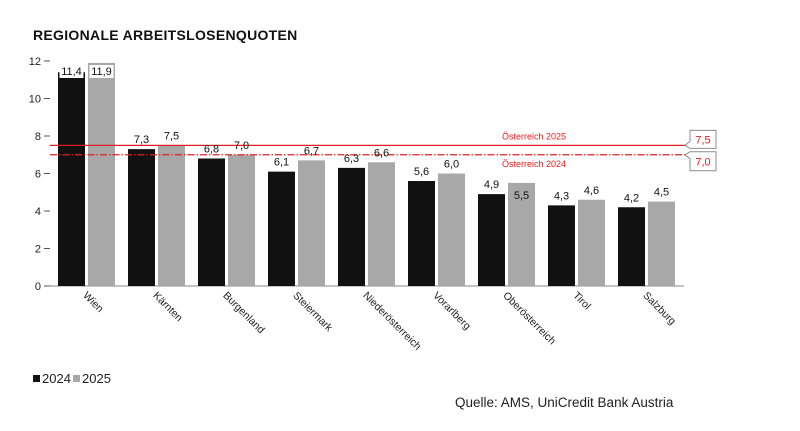 Image resolution: width=800 pixels, height=431 pixels. I want to click on data-label-burgenland-2024: 6,8, so click(211, 150).